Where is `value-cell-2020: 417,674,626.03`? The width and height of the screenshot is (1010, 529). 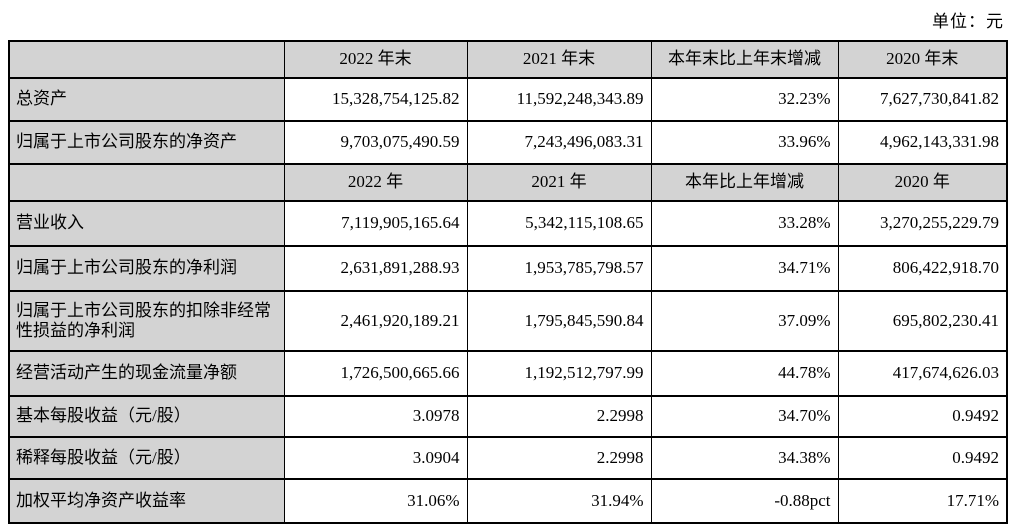 value-cell-2020: 417,674,626.03 is located at coordinates (922, 373).